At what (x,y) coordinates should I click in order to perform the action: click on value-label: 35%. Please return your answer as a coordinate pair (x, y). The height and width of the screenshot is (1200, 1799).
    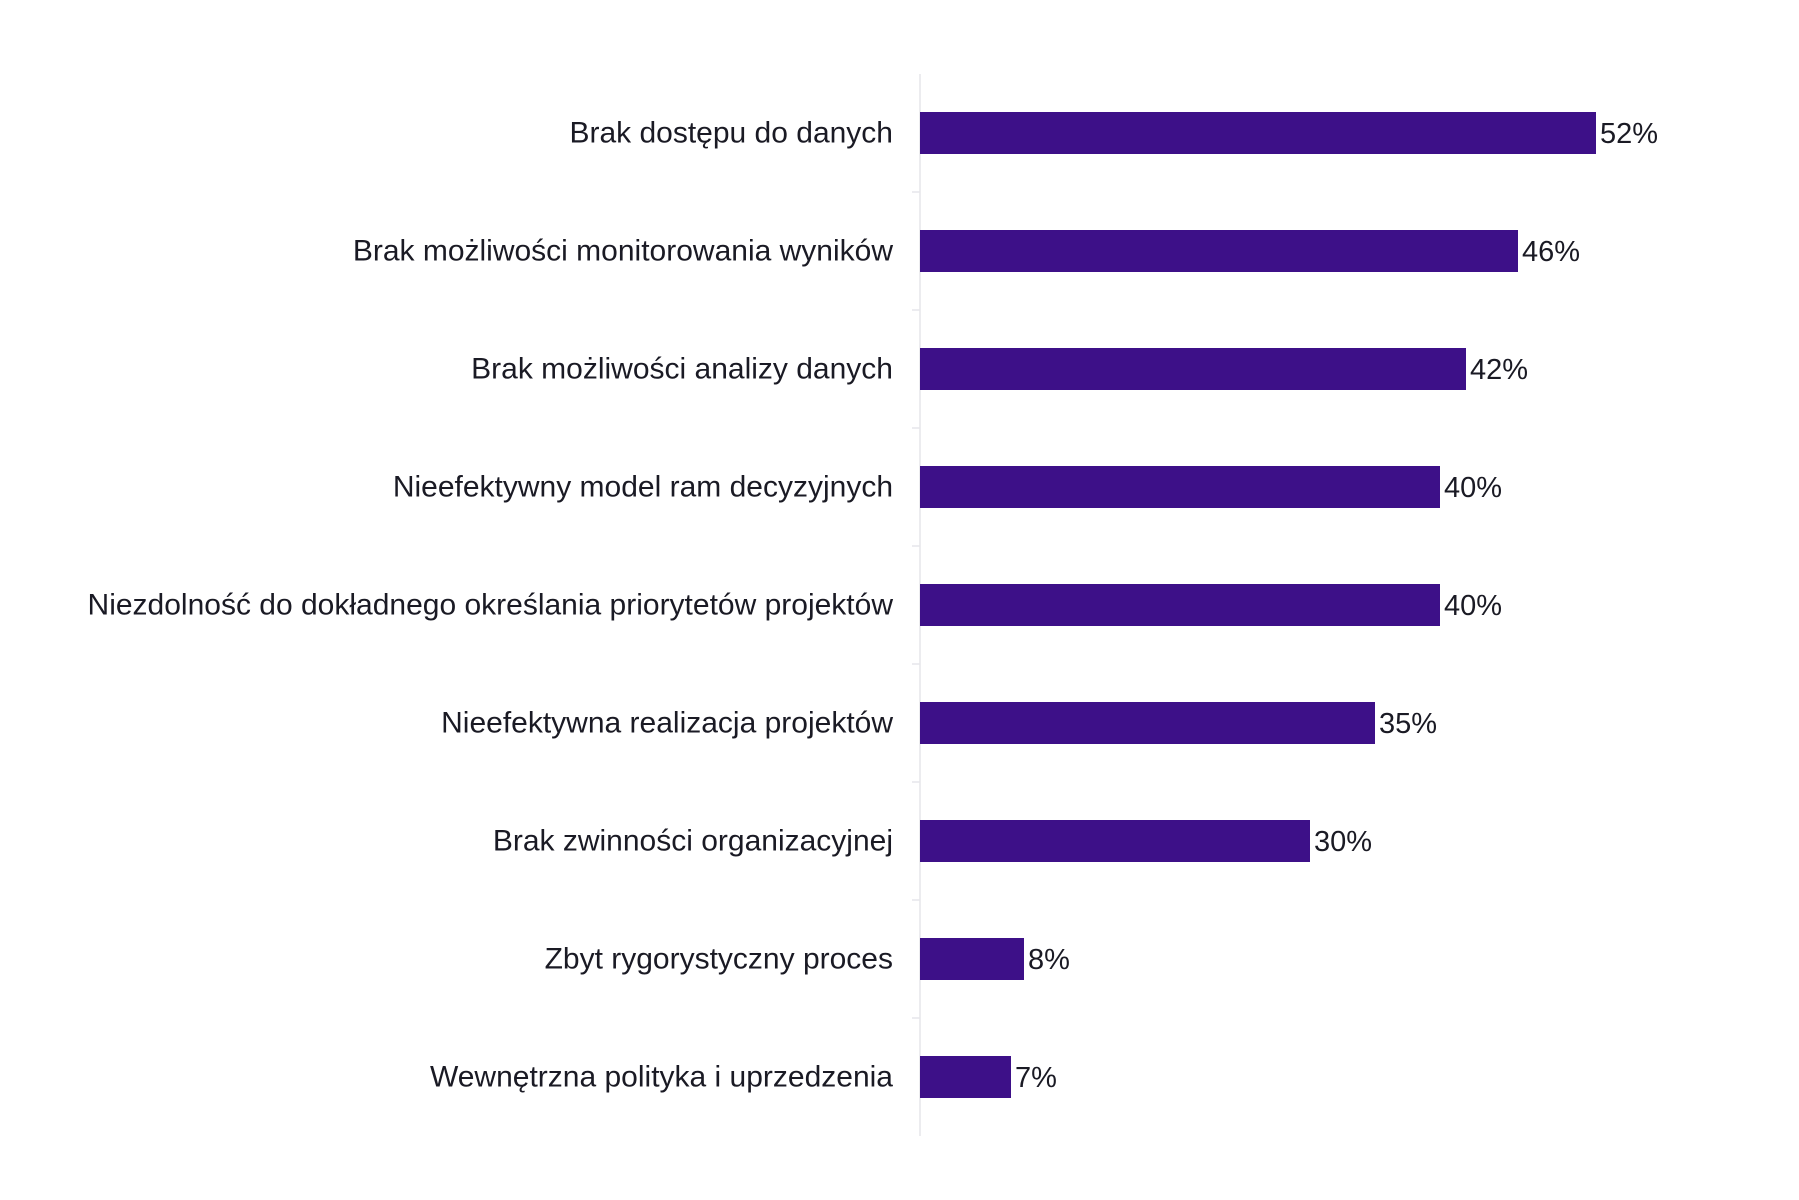
    Looking at the image, I should click on (1408, 724).